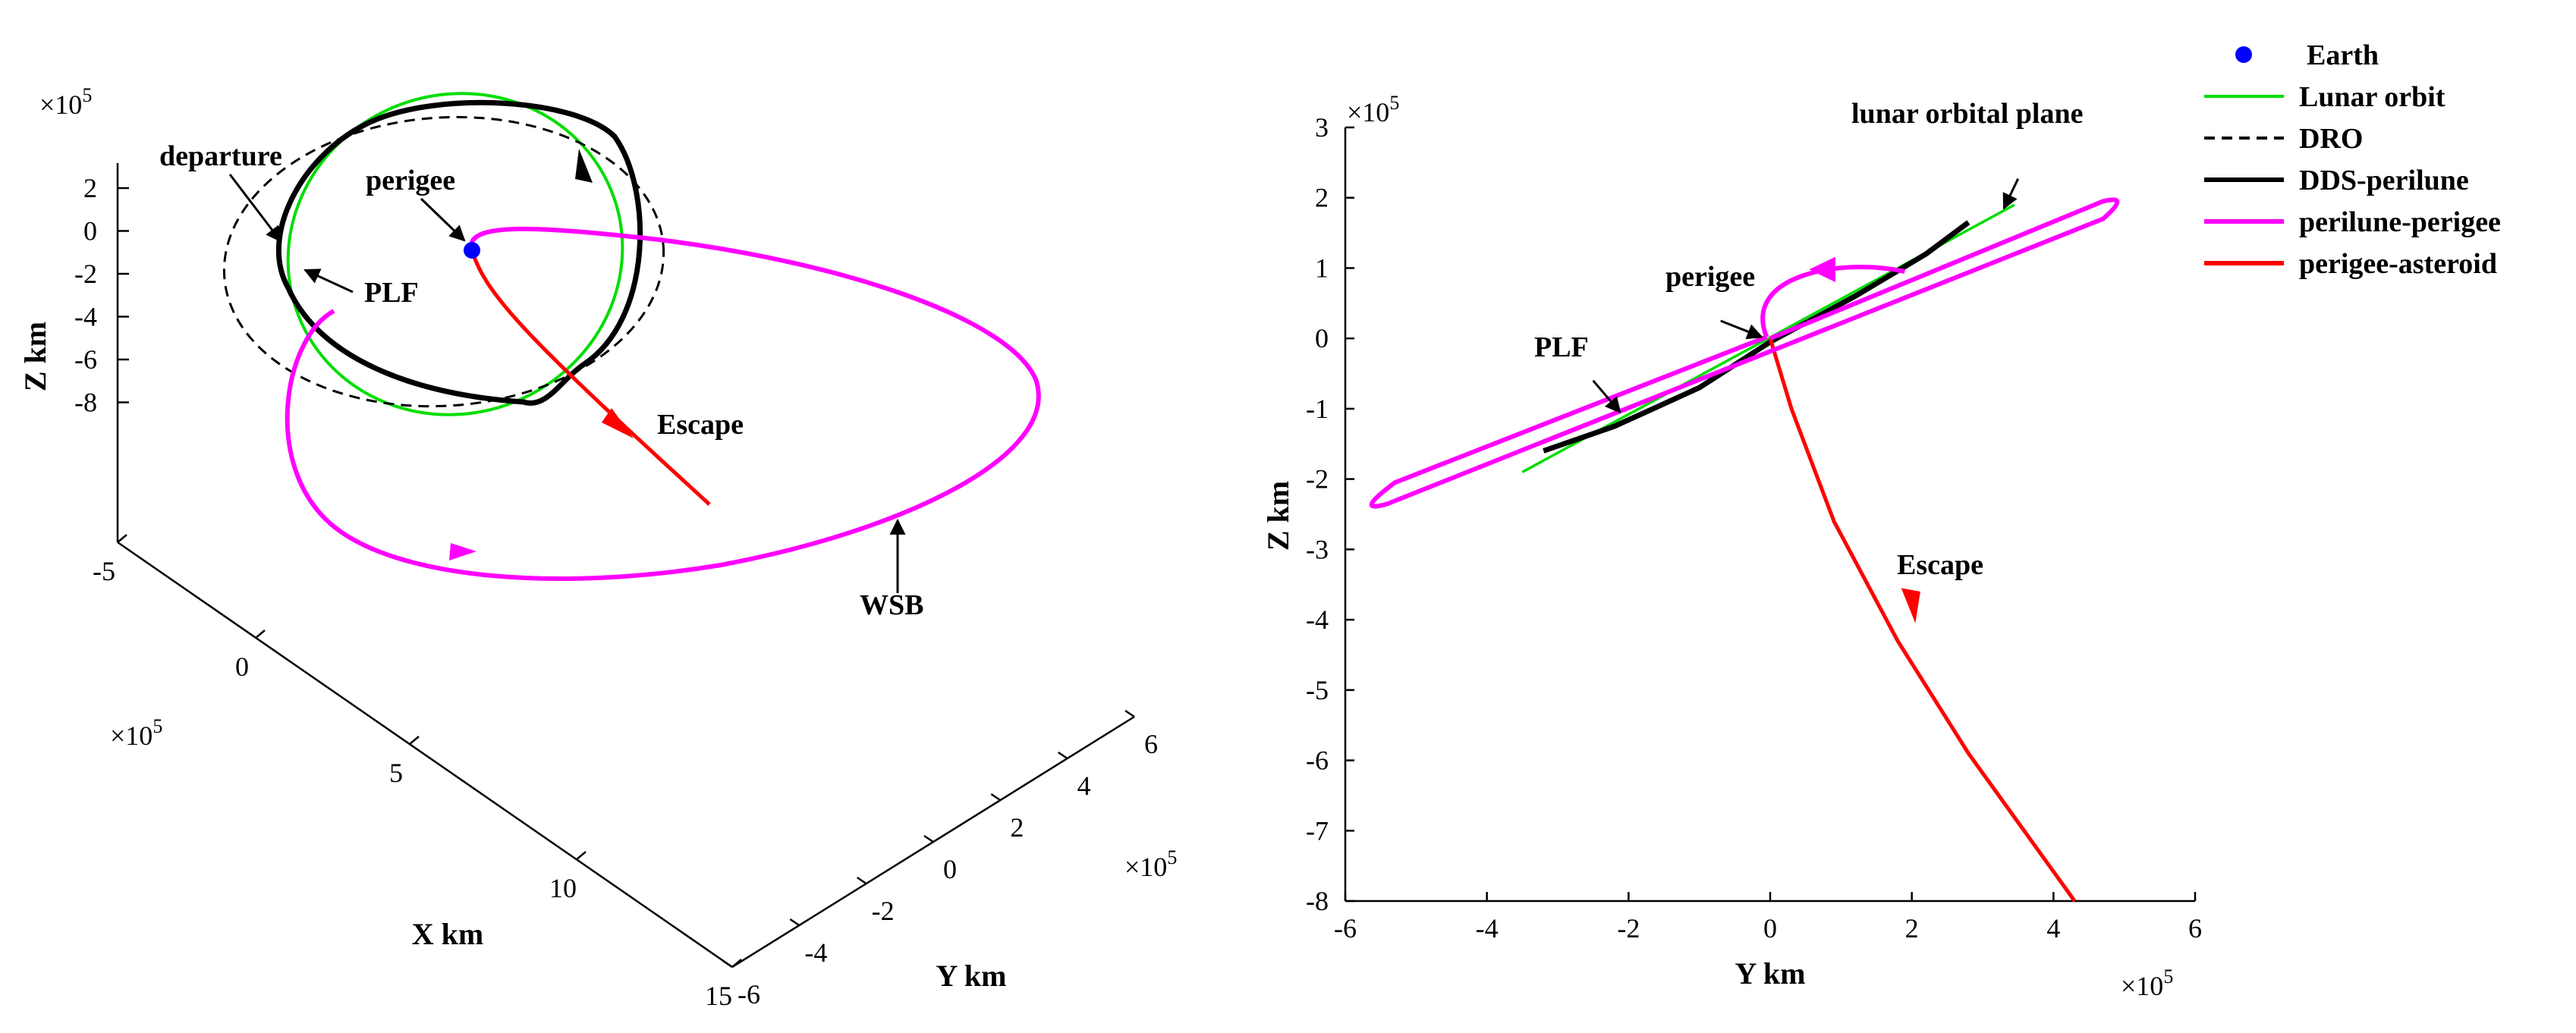 The height and width of the screenshot is (1033, 2576). Describe the element at coordinates (700, 425) in the screenshot. I see `escape-label-3d: Escape` at that location.